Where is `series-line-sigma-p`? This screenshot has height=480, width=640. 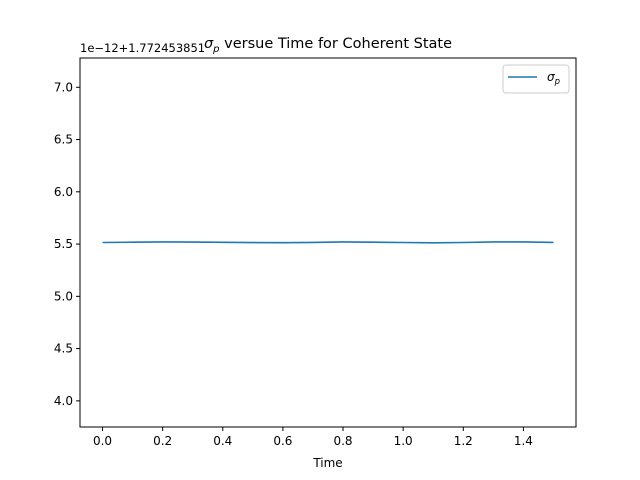 series-line-sigma-p is located at coordinates (328, 242).